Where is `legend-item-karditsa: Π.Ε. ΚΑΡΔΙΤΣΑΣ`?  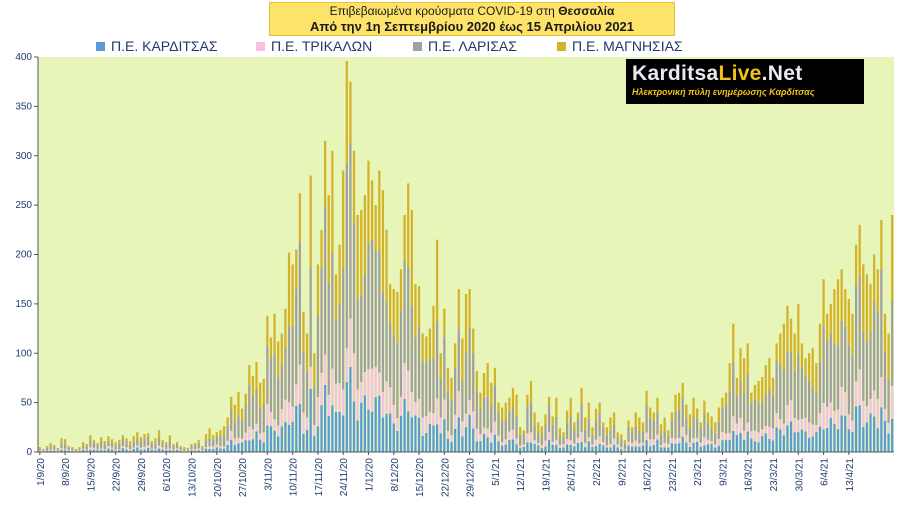 legend-item-karditsa: Π.Ε. ΚΑΡΔΙΤΣΑΣ is located at coordinates (157, 46).